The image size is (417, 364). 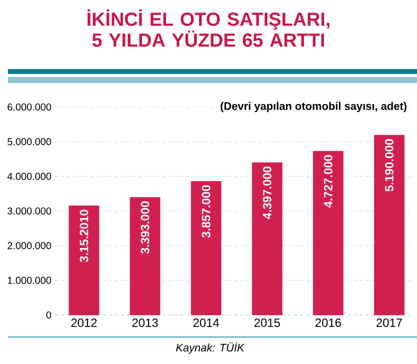 What do you see at coordinates (145, 322) in the screenshot?
I see `x-tick-label: 2013` at bounding box center [145, 322].